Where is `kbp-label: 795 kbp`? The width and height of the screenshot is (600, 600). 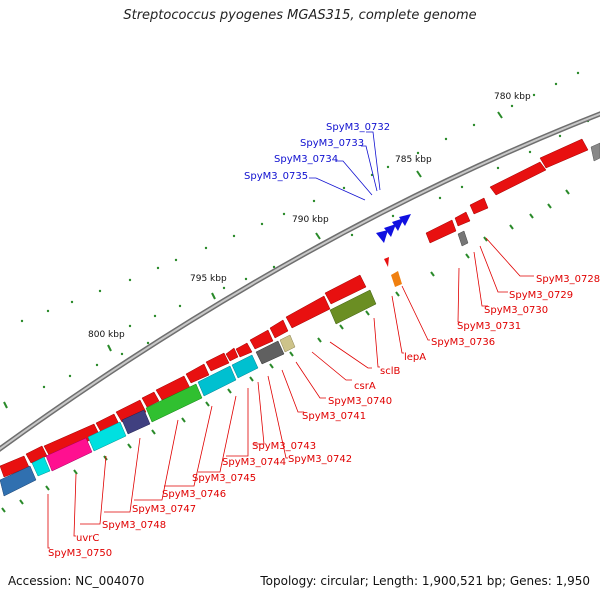 kbp-label: 795 kbp is located at coordinates (208, 279).